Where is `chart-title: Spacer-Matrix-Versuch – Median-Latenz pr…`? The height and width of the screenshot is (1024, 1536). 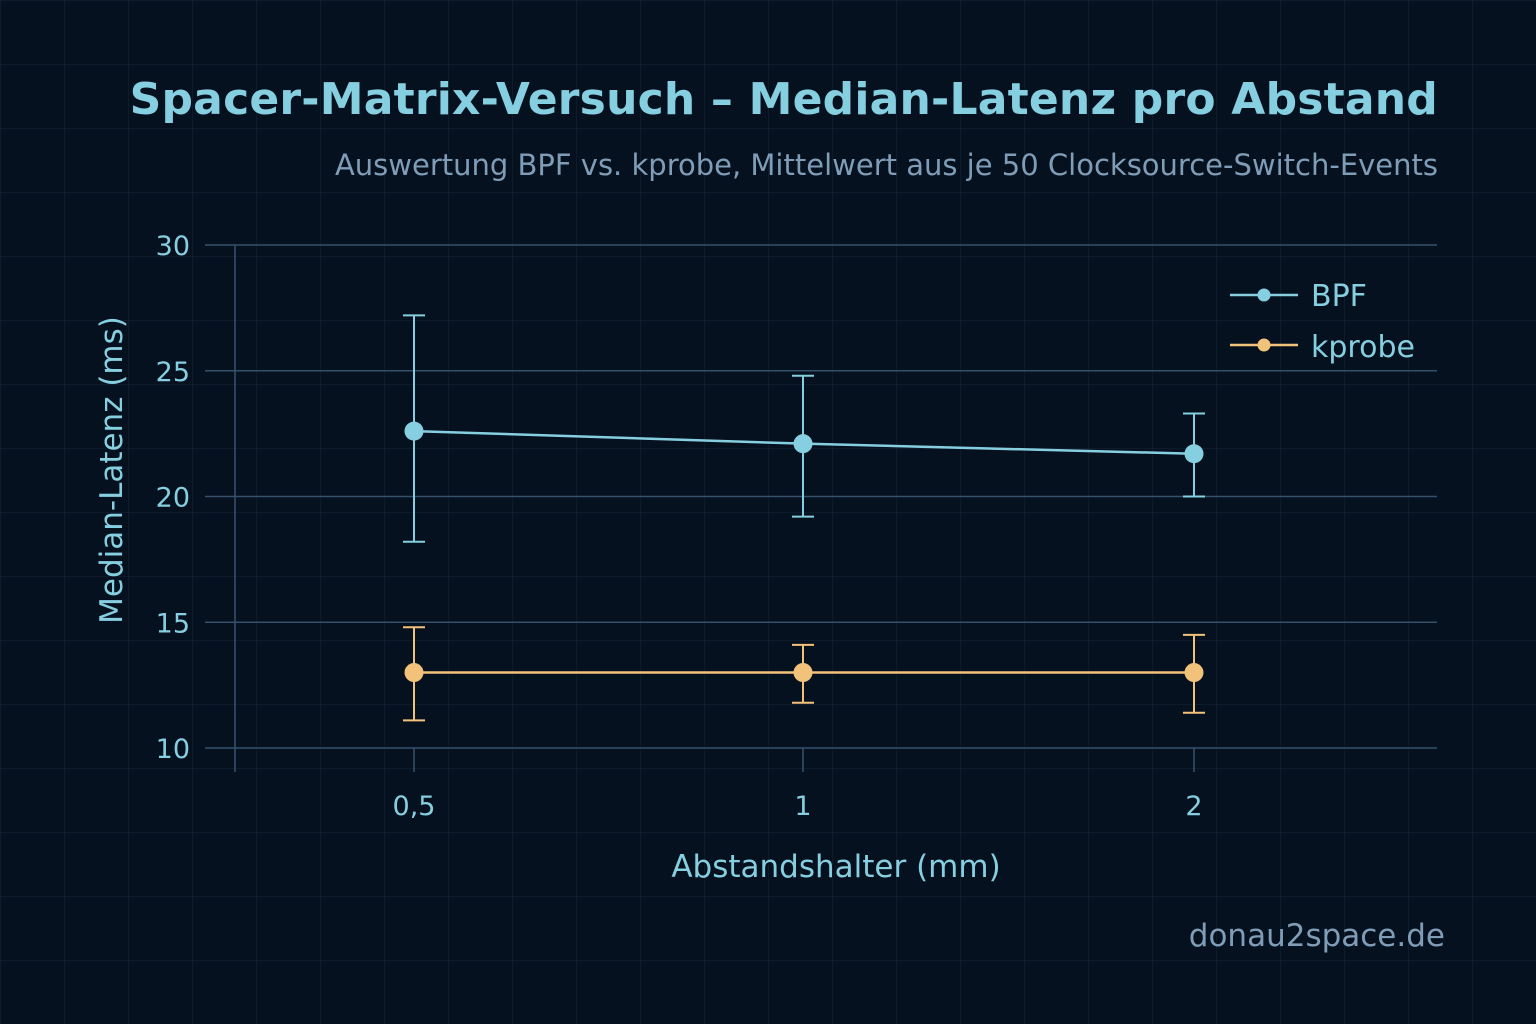 chart-title: Spacer-Matrix-Versuch – Median-Latenz pr… is located at coordinates (783, 99).